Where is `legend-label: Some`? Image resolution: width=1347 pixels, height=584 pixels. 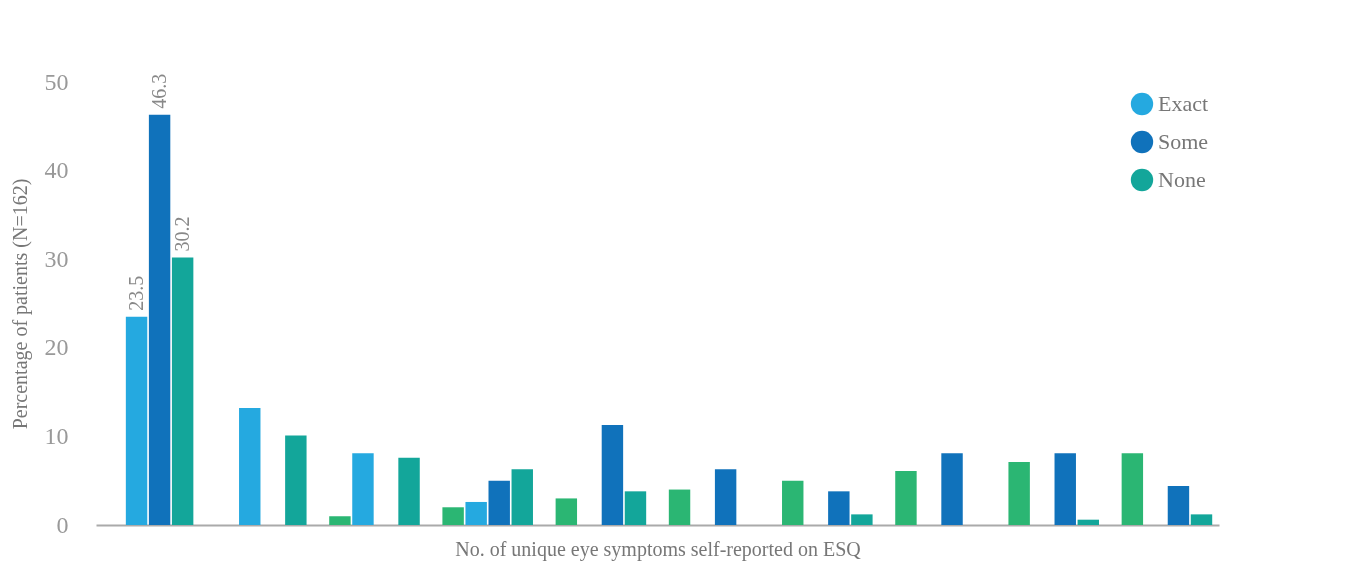
legend-label: Some is located at coordinates (1183, 141).